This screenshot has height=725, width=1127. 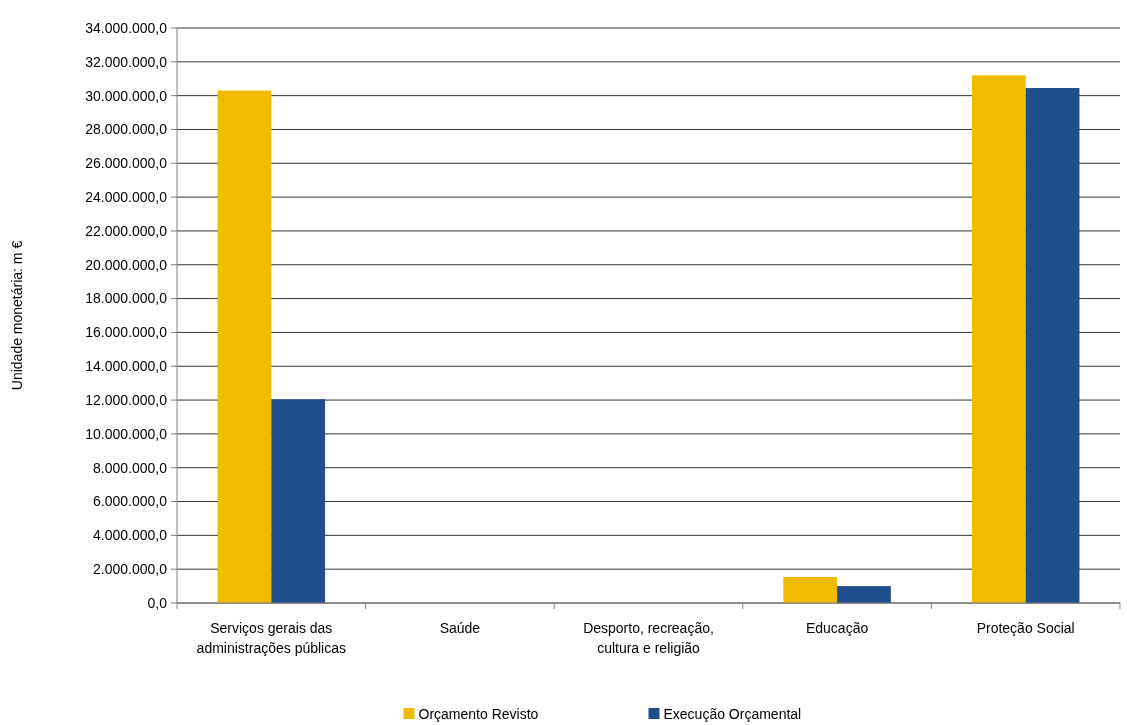 What do you see at coordinates (126, 433) in the screenshot?
I see `y-tick-label: 10.000.000,0` at bounding box center [126, 433].